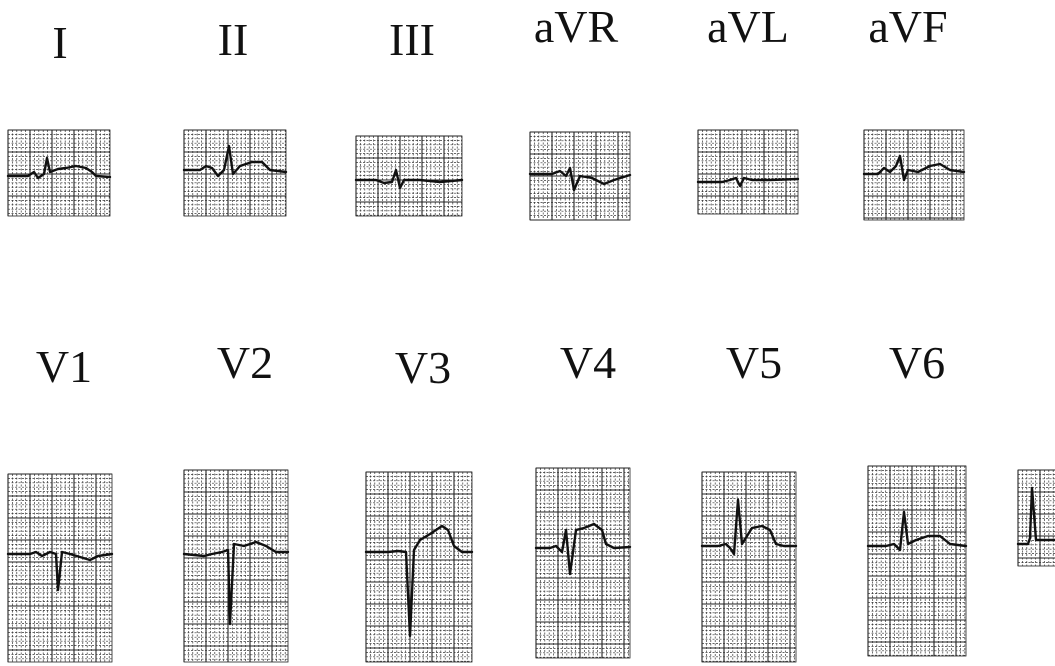  I want to click on lead-label-V3: V3, so click(423, 367).